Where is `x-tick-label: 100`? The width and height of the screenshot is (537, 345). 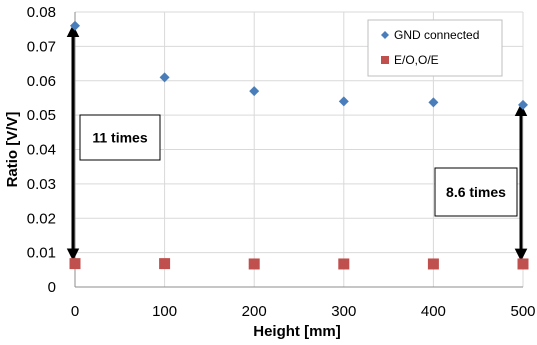 x-tick-label: 100 is located at coordinates (164, 311).